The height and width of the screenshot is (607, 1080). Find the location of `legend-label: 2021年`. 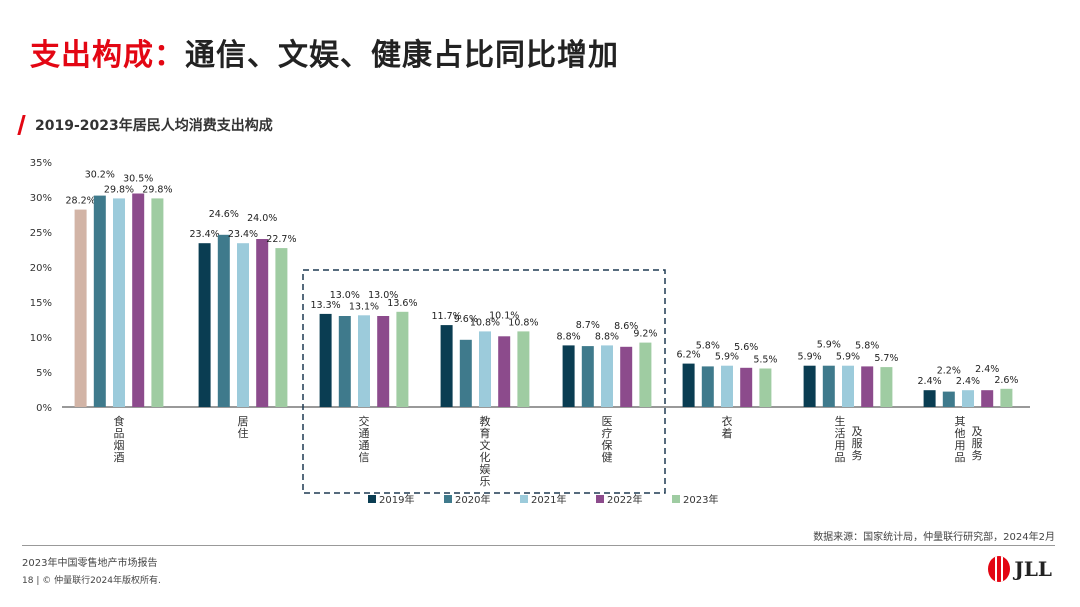

legend-label: 2021年 is located at coordinates (548, 499).